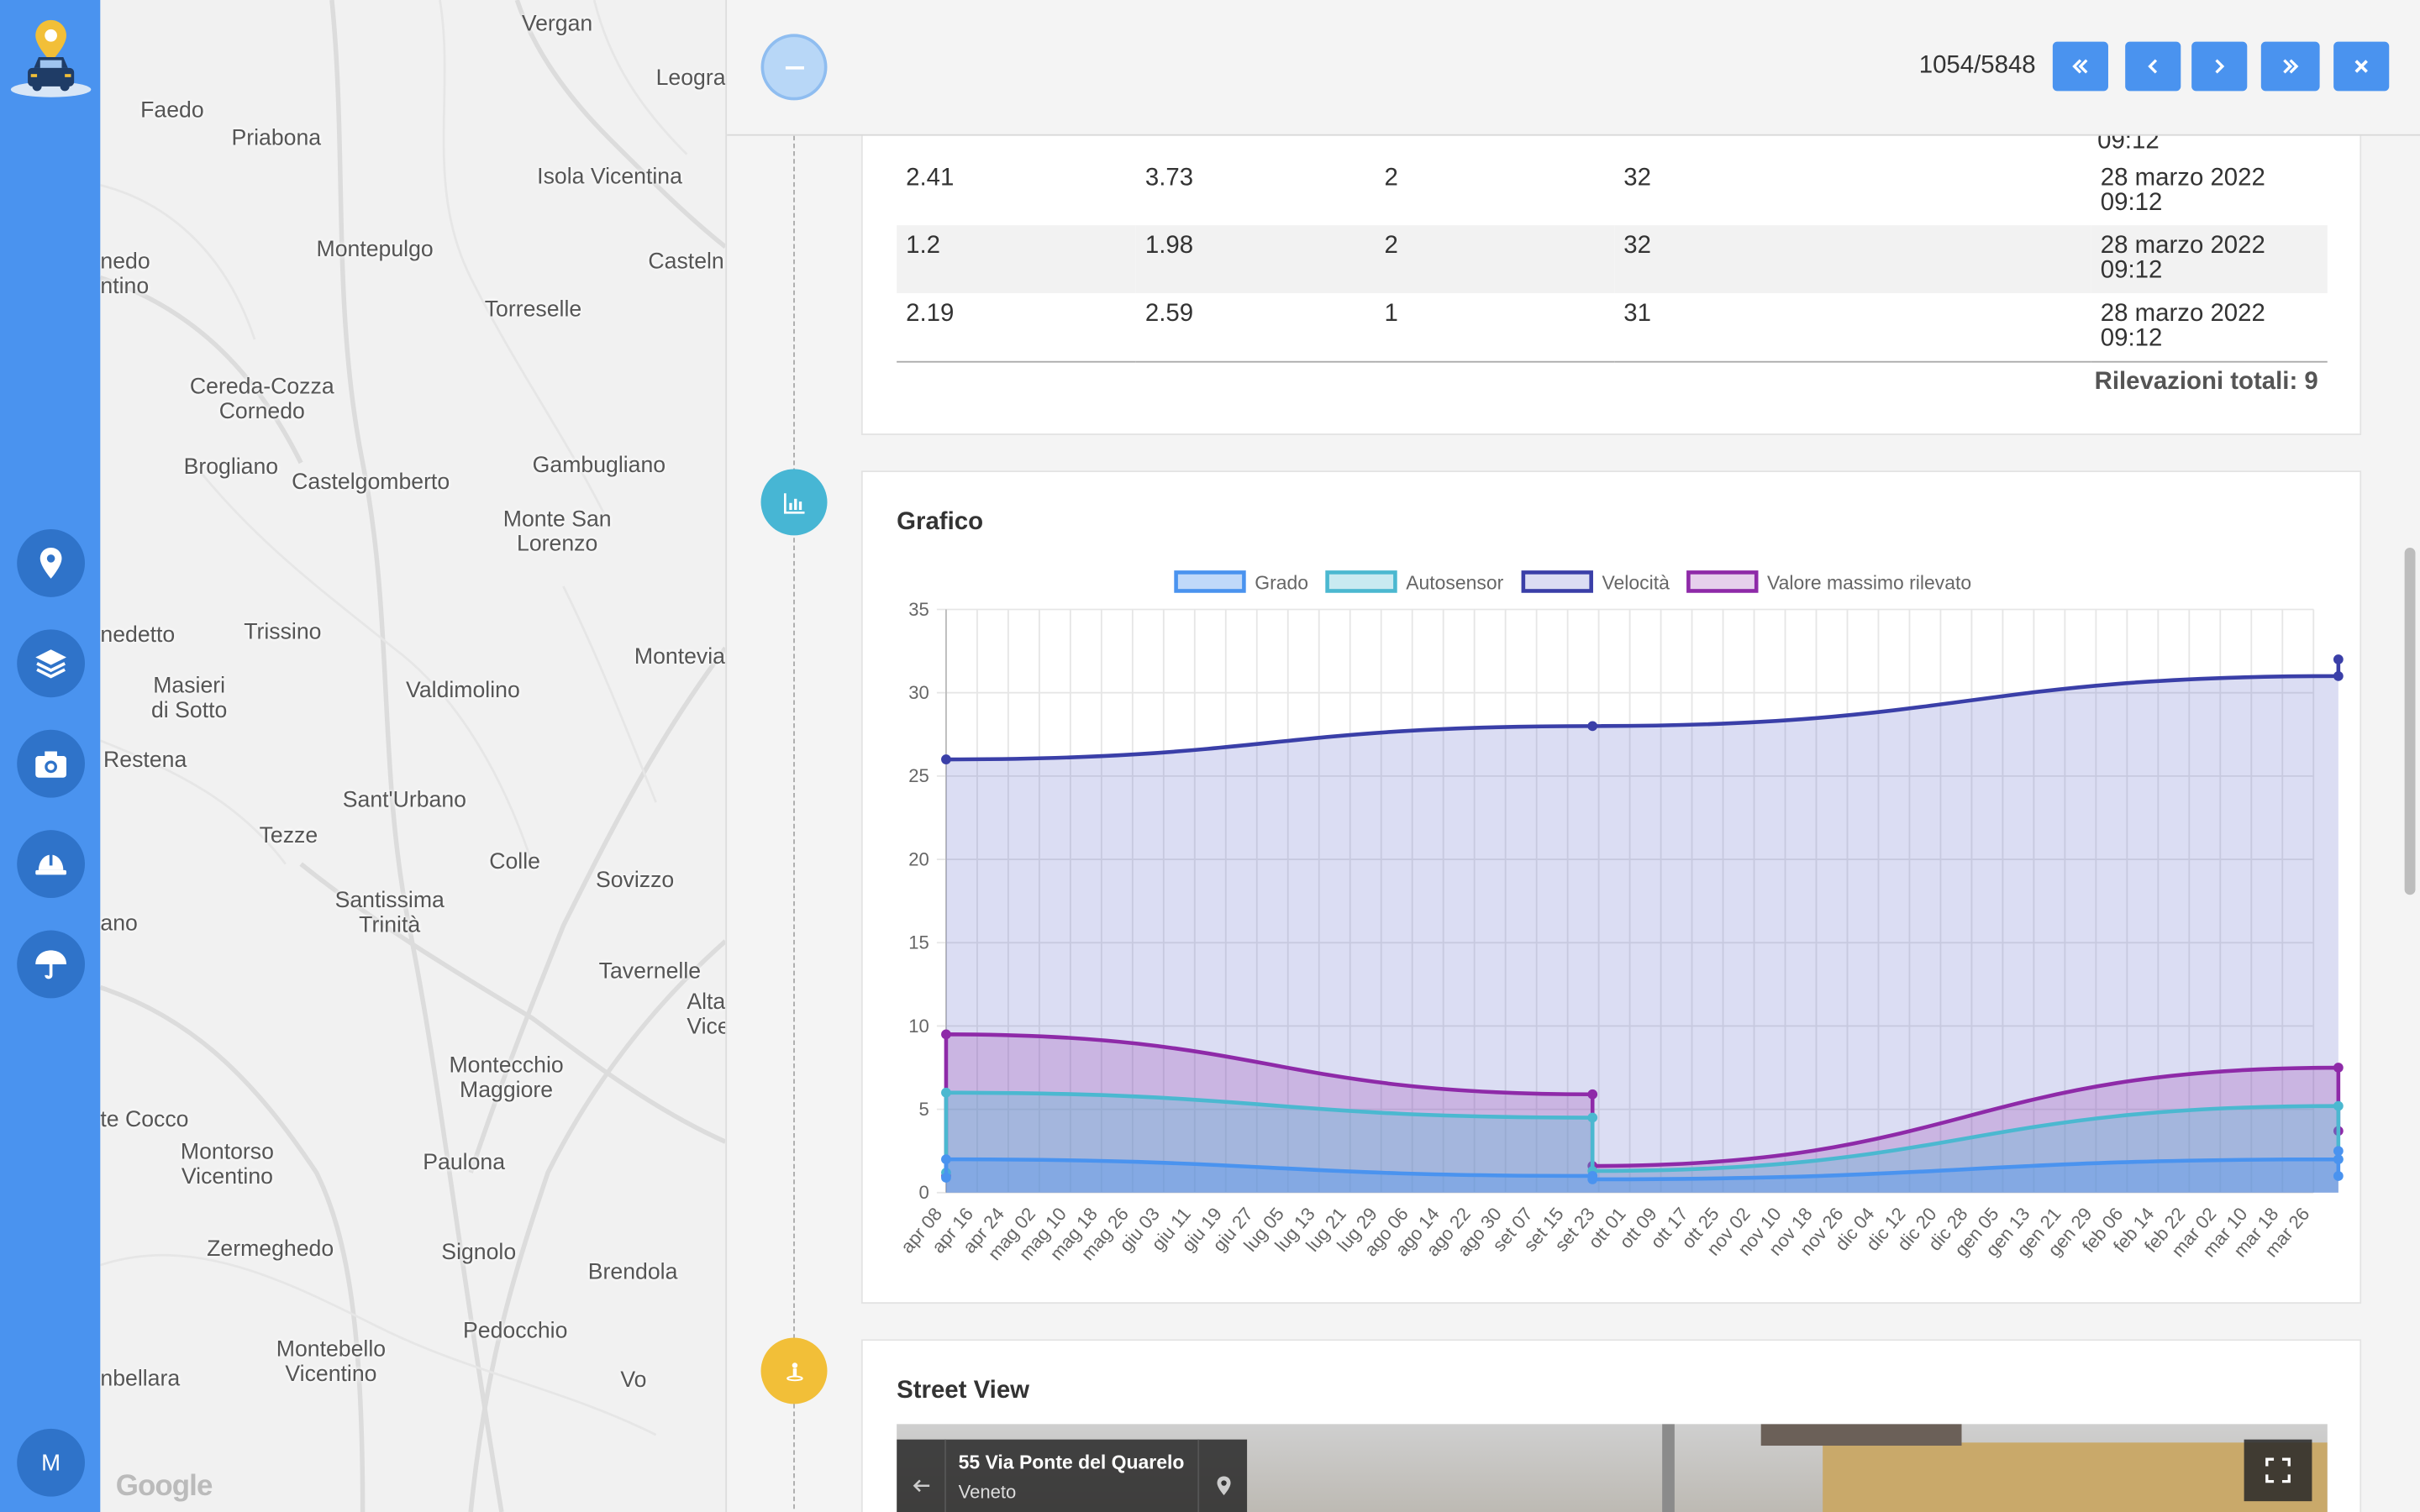  I want to click on location-pin-icon, so click(52, 563).